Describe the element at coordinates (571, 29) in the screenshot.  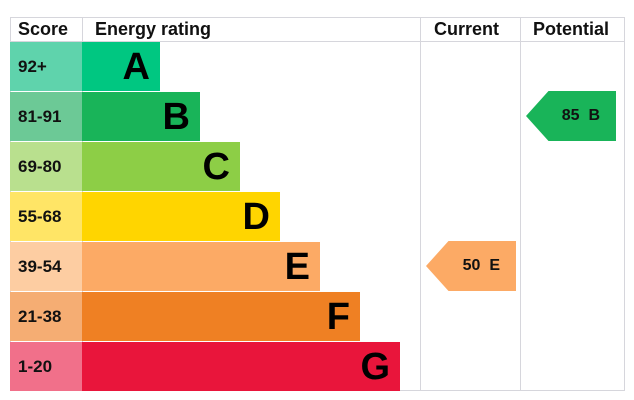
I see `header-potential: Potential` at that location.